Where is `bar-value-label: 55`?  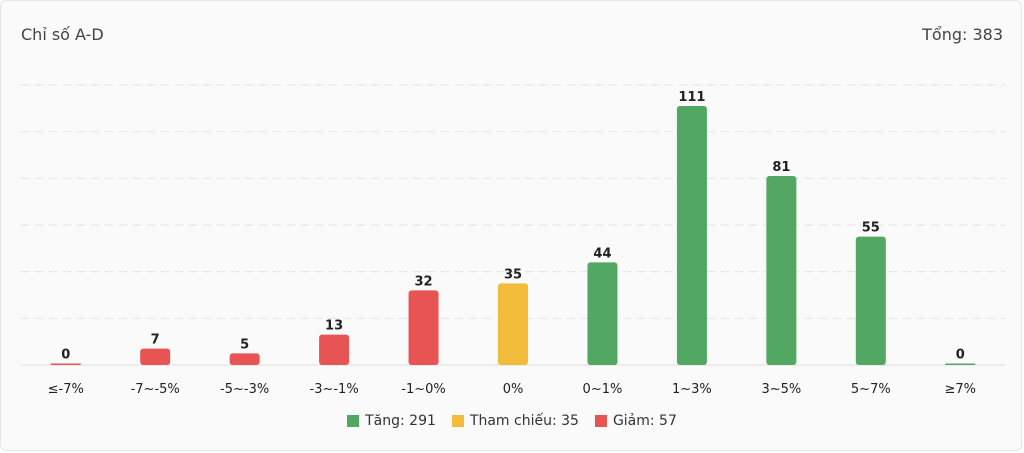 bar-value-label: 55 is located at coordinates (871, 228).